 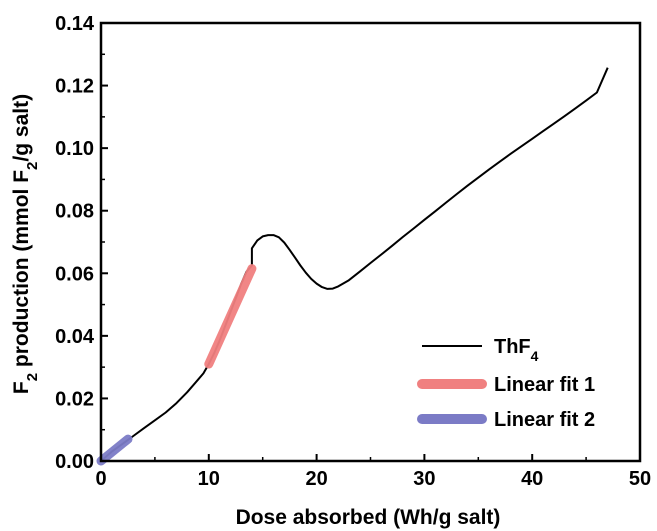 What do you see at coordinates (74, 274) in the screenshot?
I see `y-tick-label: 0.06` at bounding box center [74, 274].